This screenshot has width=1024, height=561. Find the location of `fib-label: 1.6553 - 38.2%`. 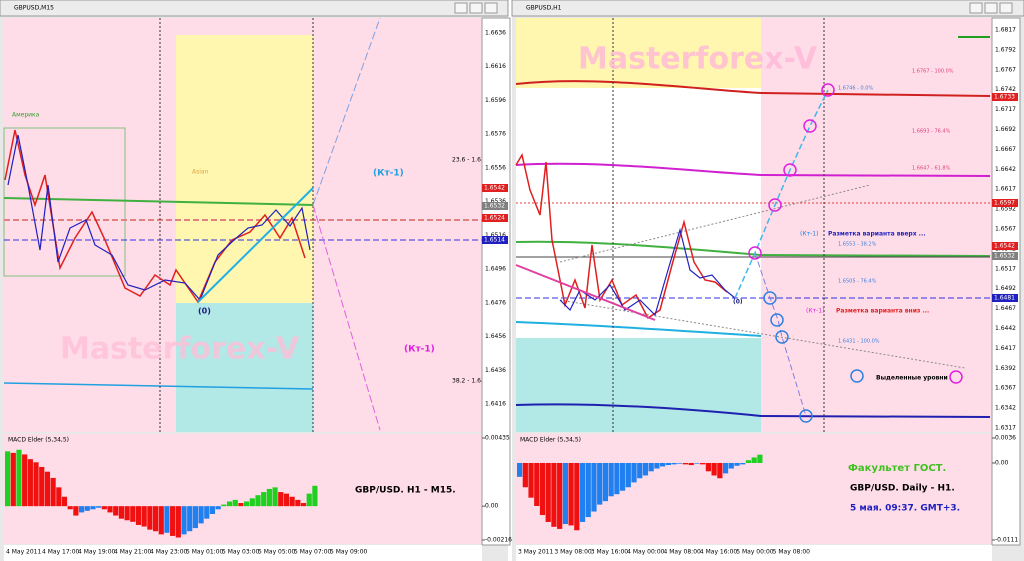

fib-label: 1.6553 - 38.2% is located at coordinates (857, 245).